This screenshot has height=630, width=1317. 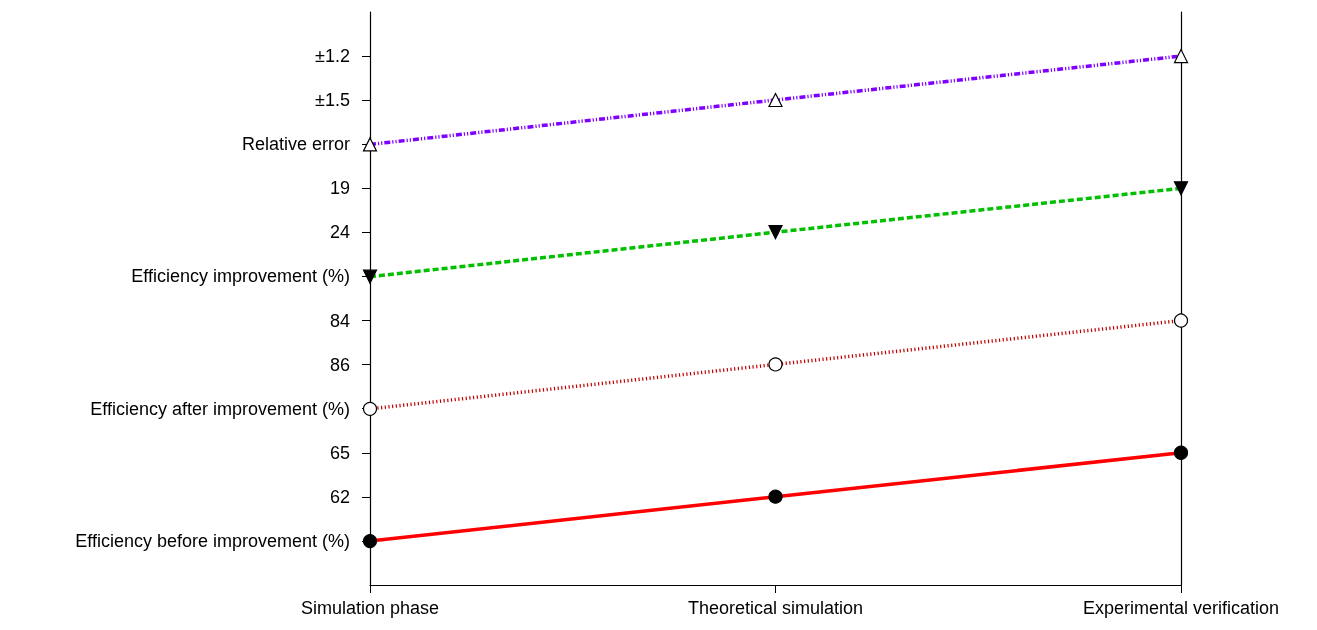 I want to click on text: 86, so click(x=339, y=364).